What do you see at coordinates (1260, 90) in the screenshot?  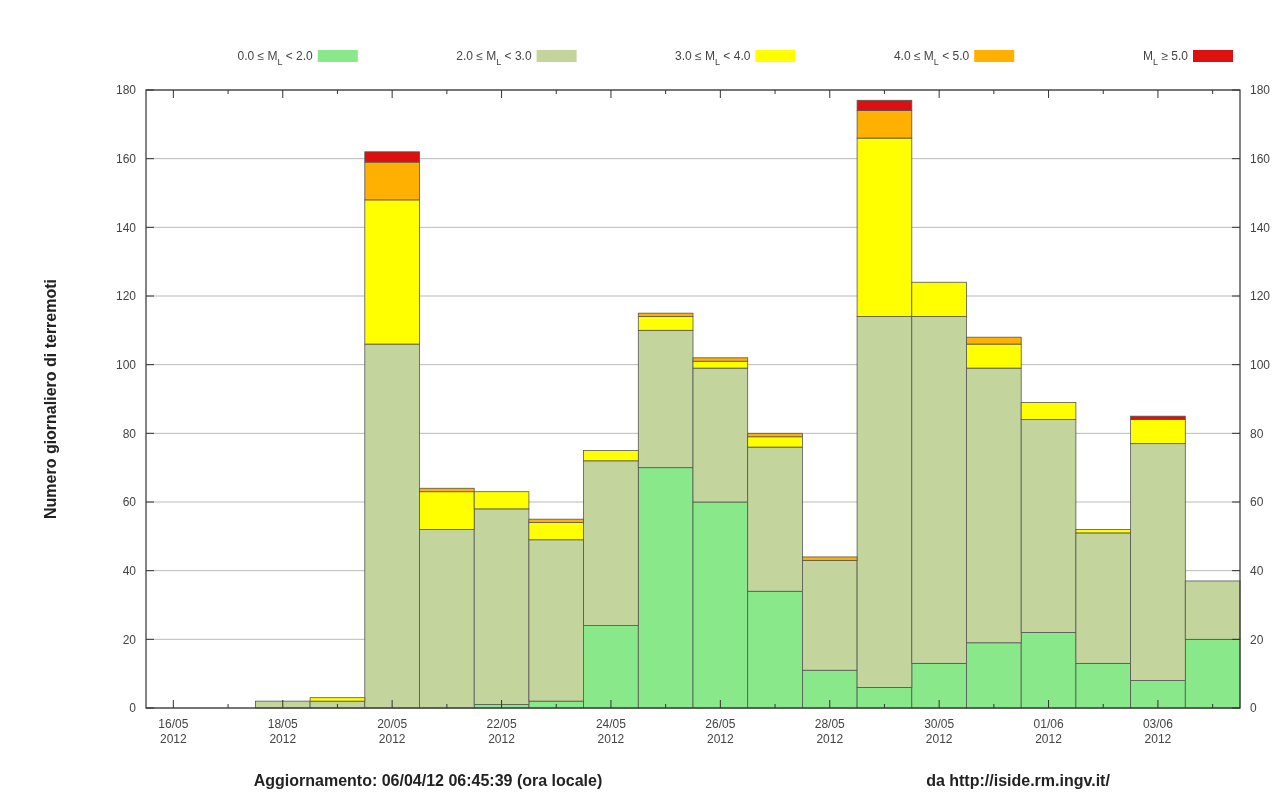 I see `y2-tick-label: 180` at bounding box center [1260, 90].